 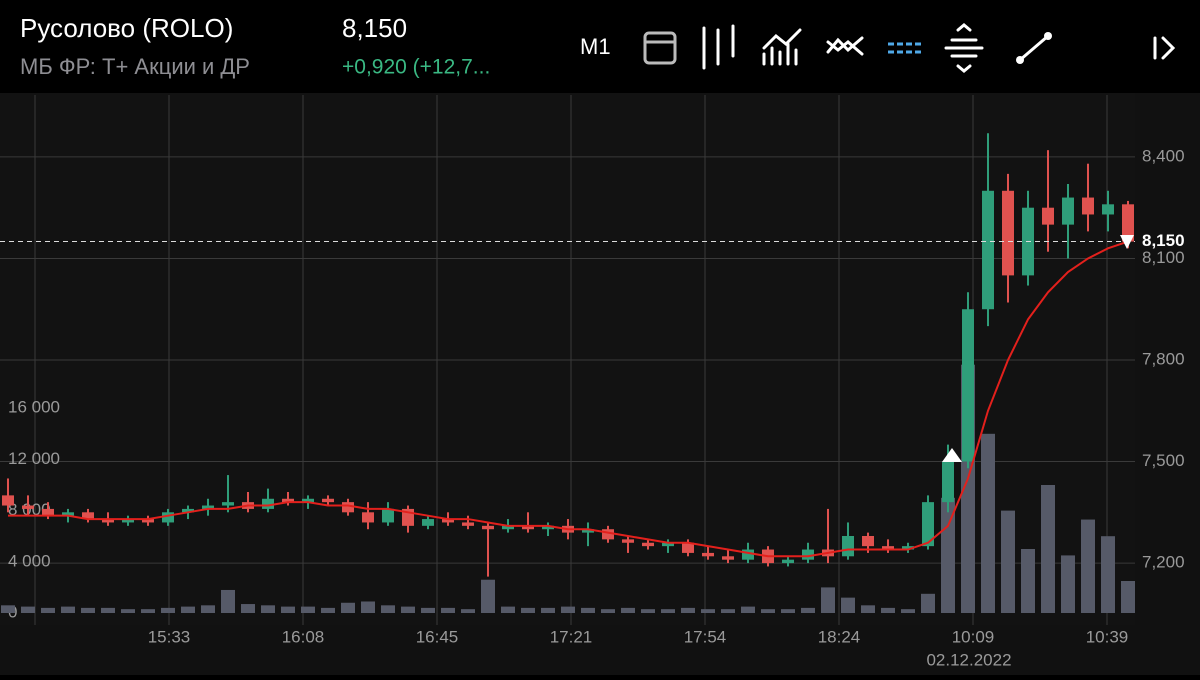 What do you see at coordinates (905, 48) in the screenshot?
I see `levels-icon` at bounding box center [905, 48].